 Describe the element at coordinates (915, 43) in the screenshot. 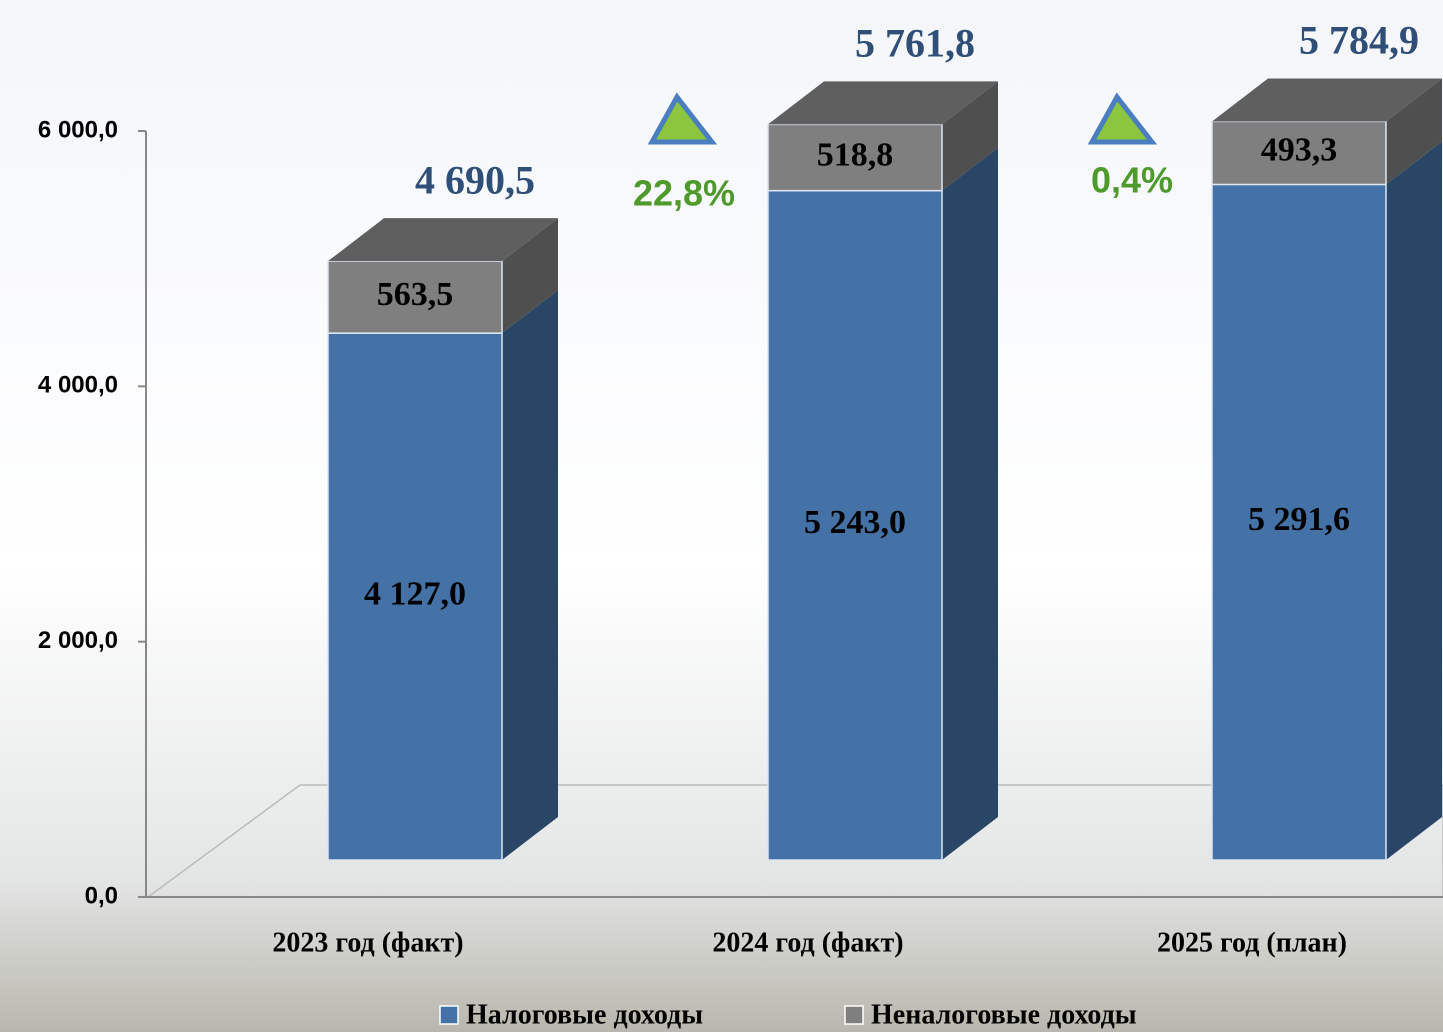

I see `total-label: 5 761,8` at that location.